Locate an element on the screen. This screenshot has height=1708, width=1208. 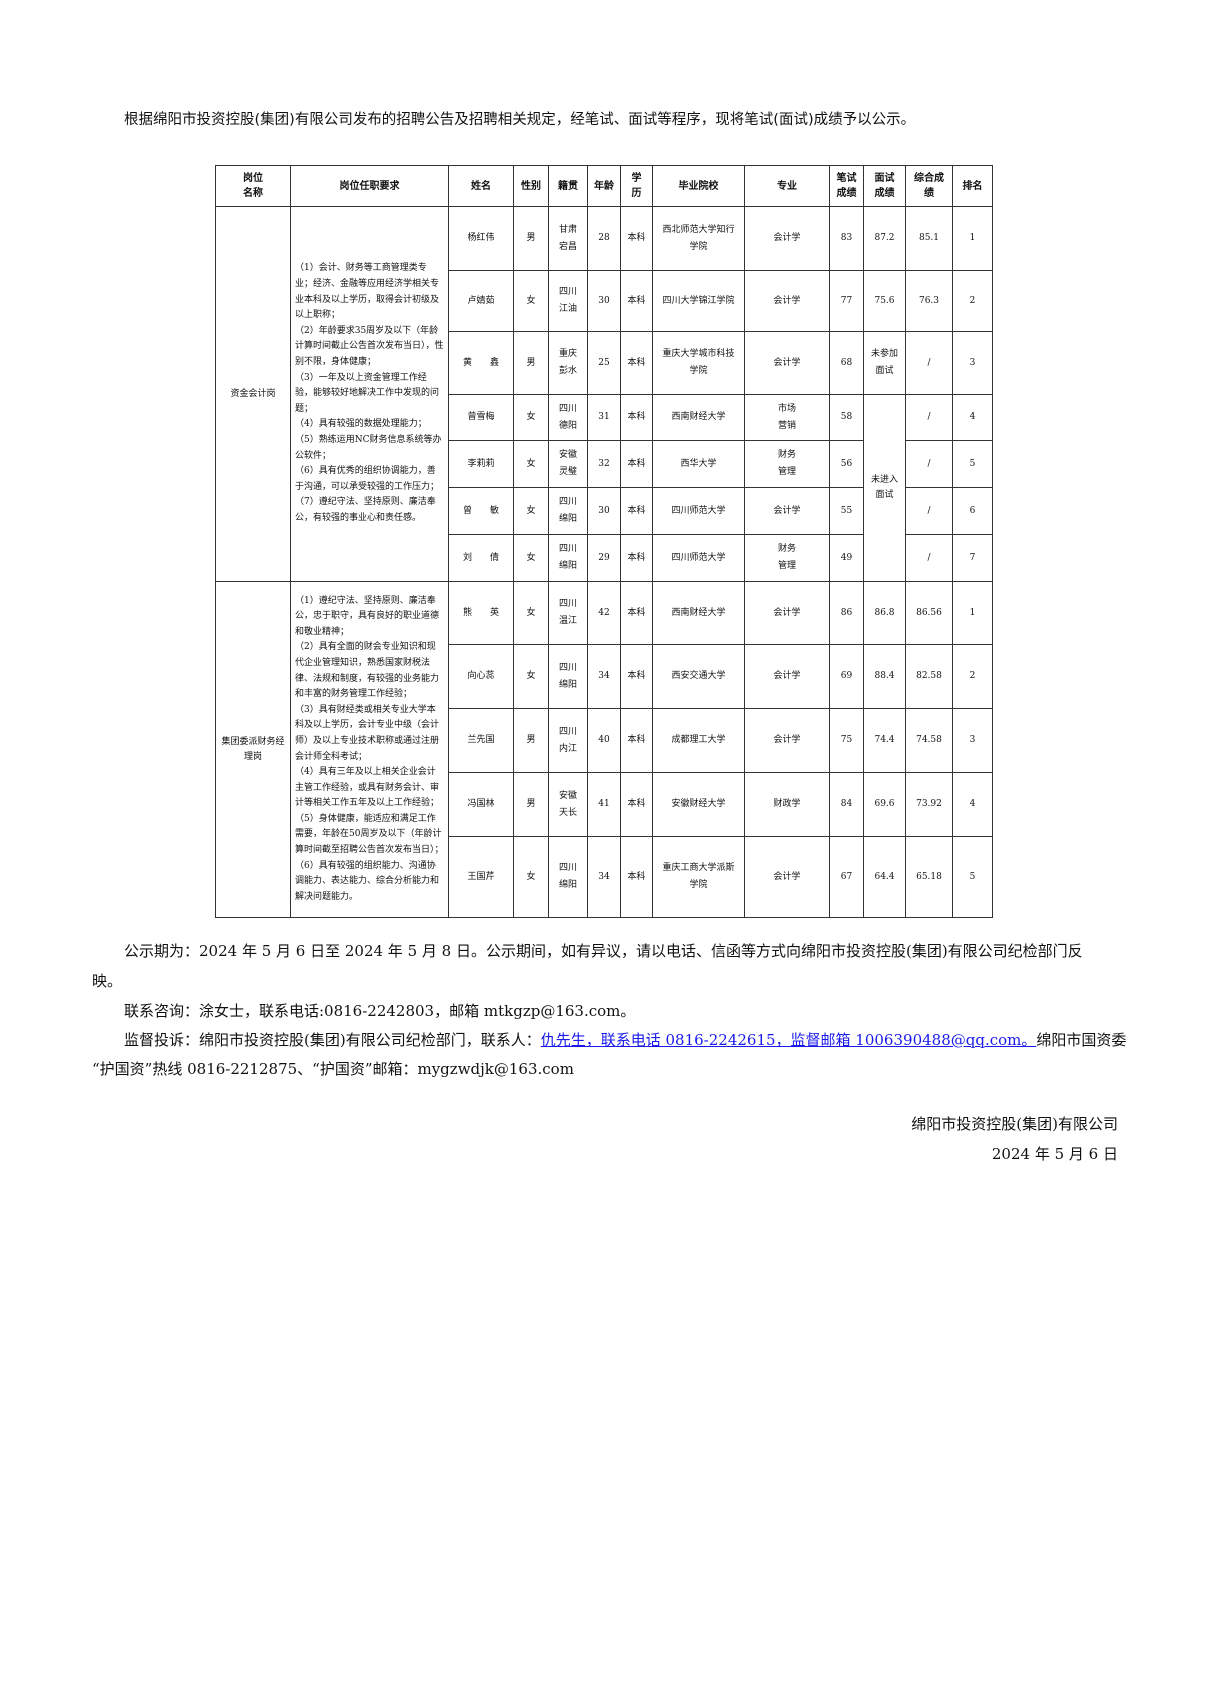
column-header: 面试 成绩 is located at coordinates (884, 186).